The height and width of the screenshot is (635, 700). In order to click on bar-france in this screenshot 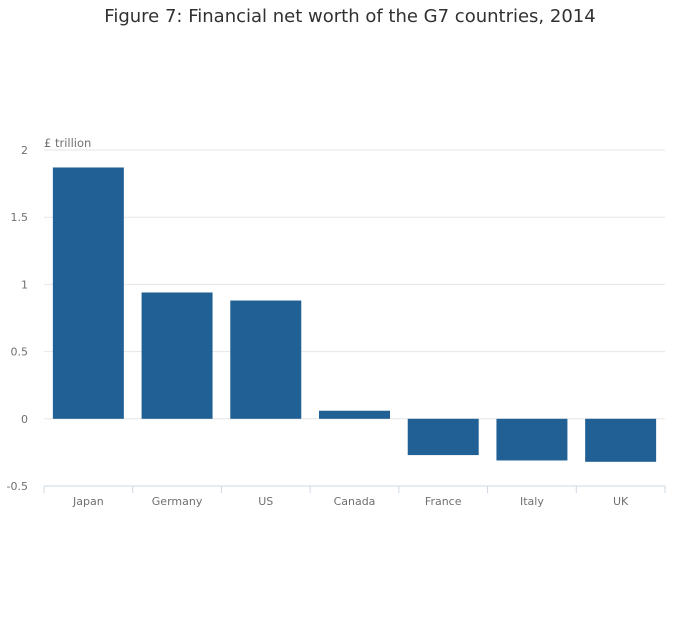, I will do `click(443, 437)`.